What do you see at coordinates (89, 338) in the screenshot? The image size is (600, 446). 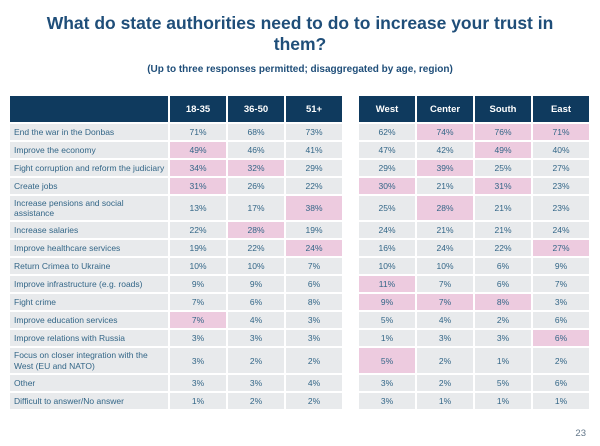 I see `row-label: Improve relations with Russia` at bounding box center [89, 338].